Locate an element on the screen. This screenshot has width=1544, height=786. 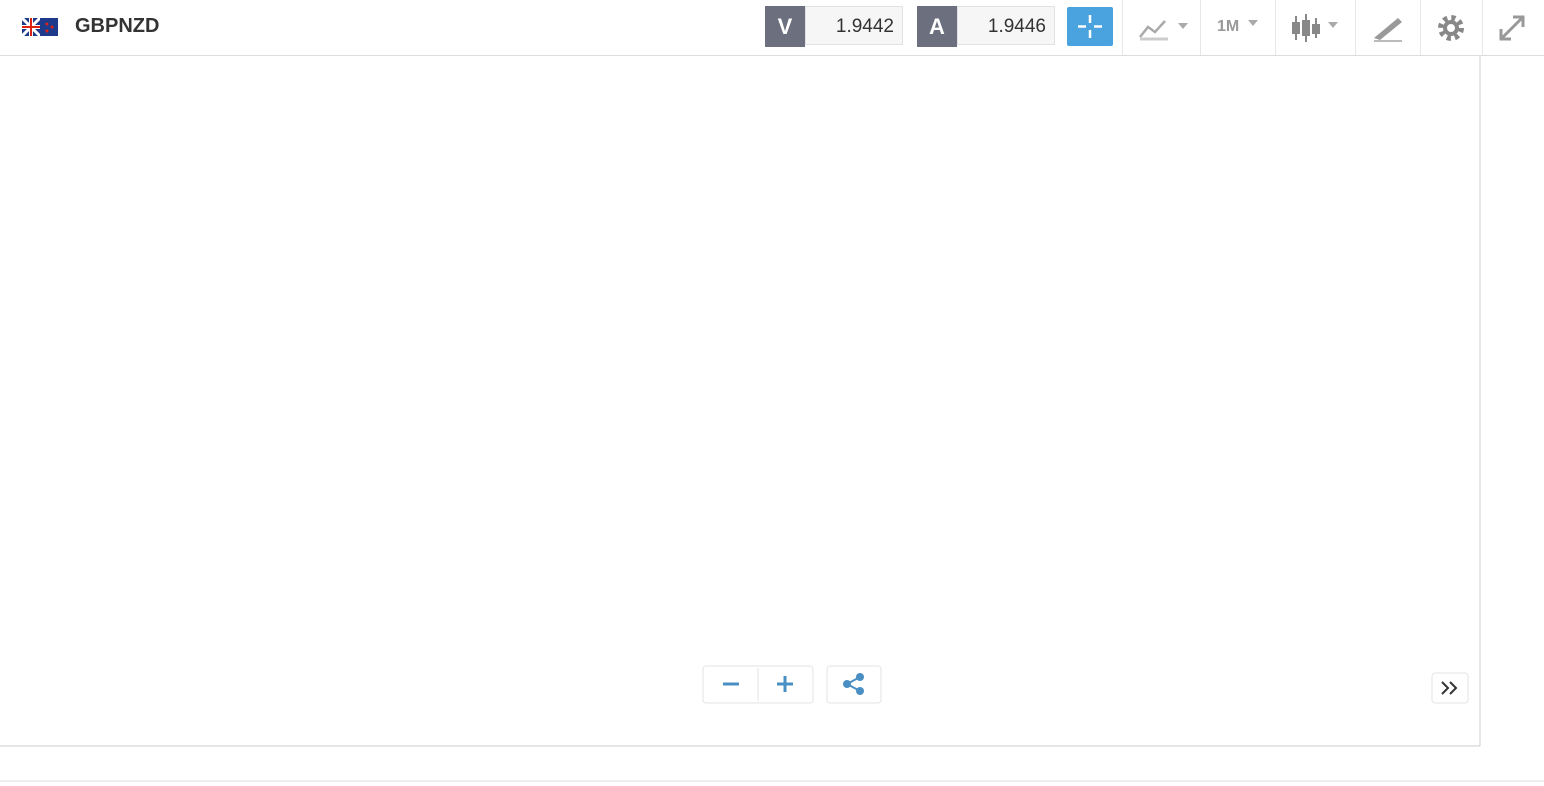
toolbar: GBPNZD V 1.9442 A 1.9446 1M is located at coordinates (772, 28).